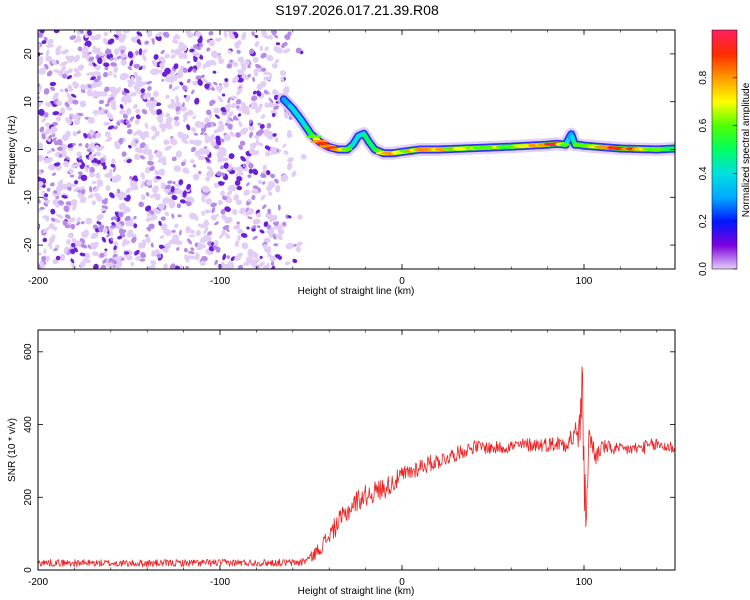 The height and width of the screenshot is (600, 750). I want to click on snr-y-tick-label: 600, so click(28, 351).